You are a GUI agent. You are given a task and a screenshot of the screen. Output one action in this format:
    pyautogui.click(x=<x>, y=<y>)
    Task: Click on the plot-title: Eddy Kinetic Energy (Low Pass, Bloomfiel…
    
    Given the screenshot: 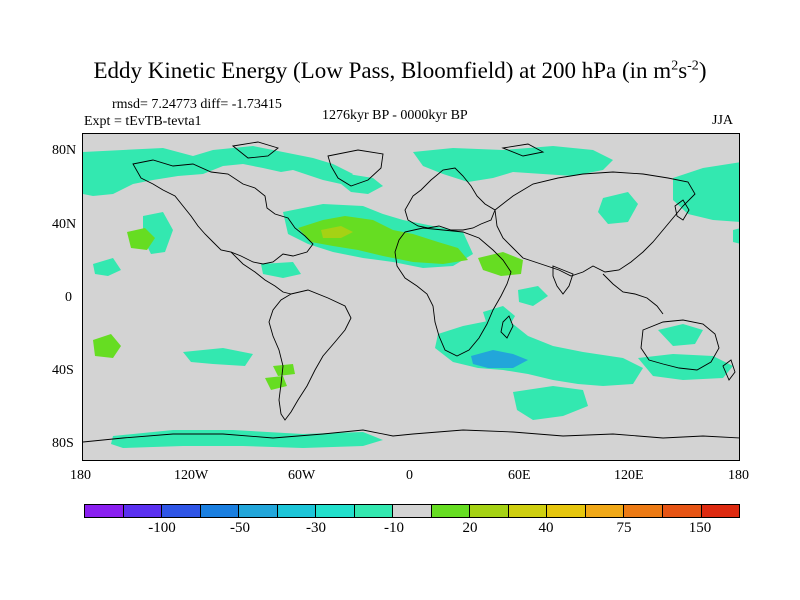 What is the action you would take?
    pyautogui.click(x=400, y=70)
    